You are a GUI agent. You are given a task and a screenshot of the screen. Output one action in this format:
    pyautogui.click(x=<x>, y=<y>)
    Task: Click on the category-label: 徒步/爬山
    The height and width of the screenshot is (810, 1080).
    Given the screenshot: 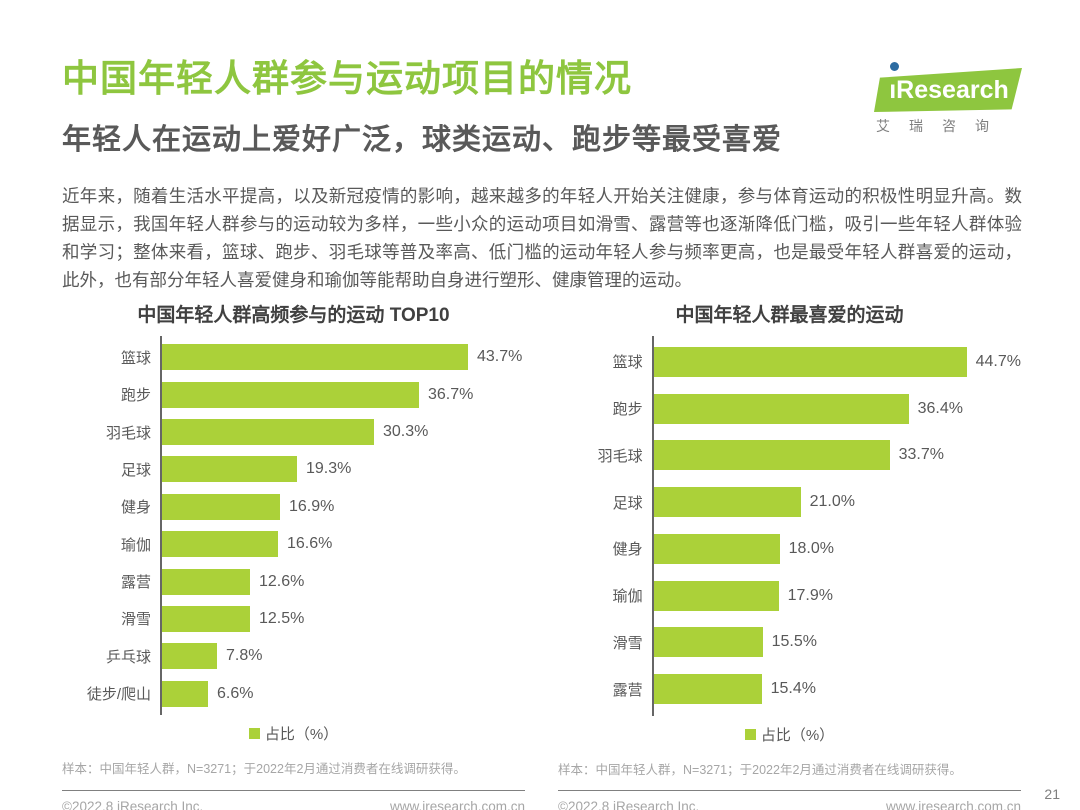 What is the action you would take?
    pyautogui.click(x=118, y=695)
    